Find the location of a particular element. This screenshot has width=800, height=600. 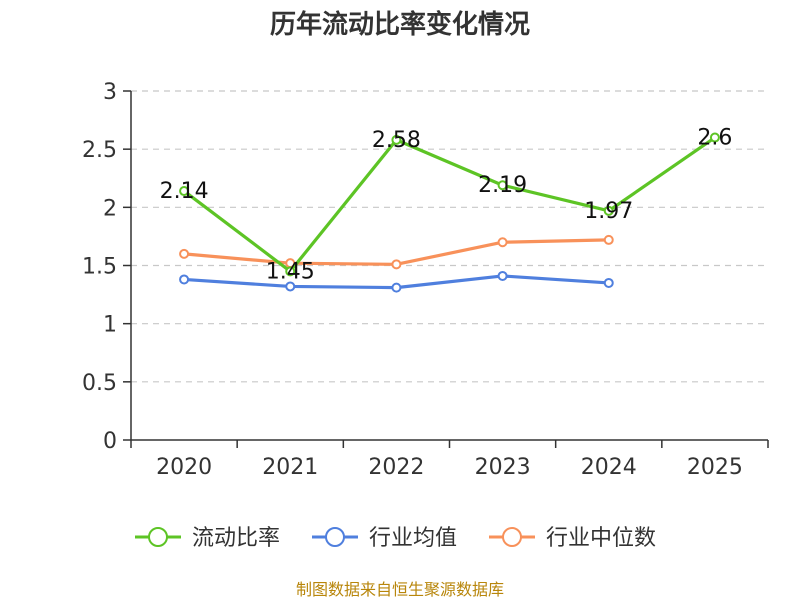

x-tick-label: 2023 is located at coordinates (503, 467).